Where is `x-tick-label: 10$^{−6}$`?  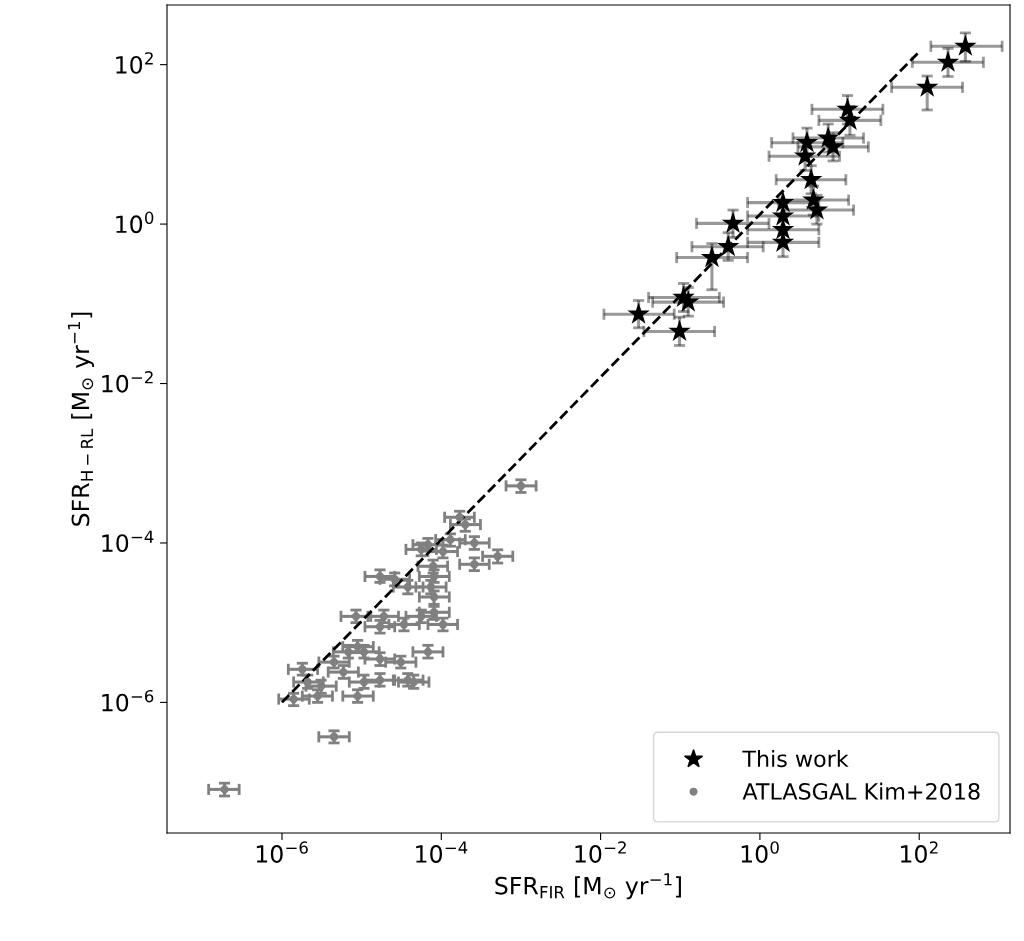 x-tick-label: 10$^{−6}$ is located at coordinates (282, 852).